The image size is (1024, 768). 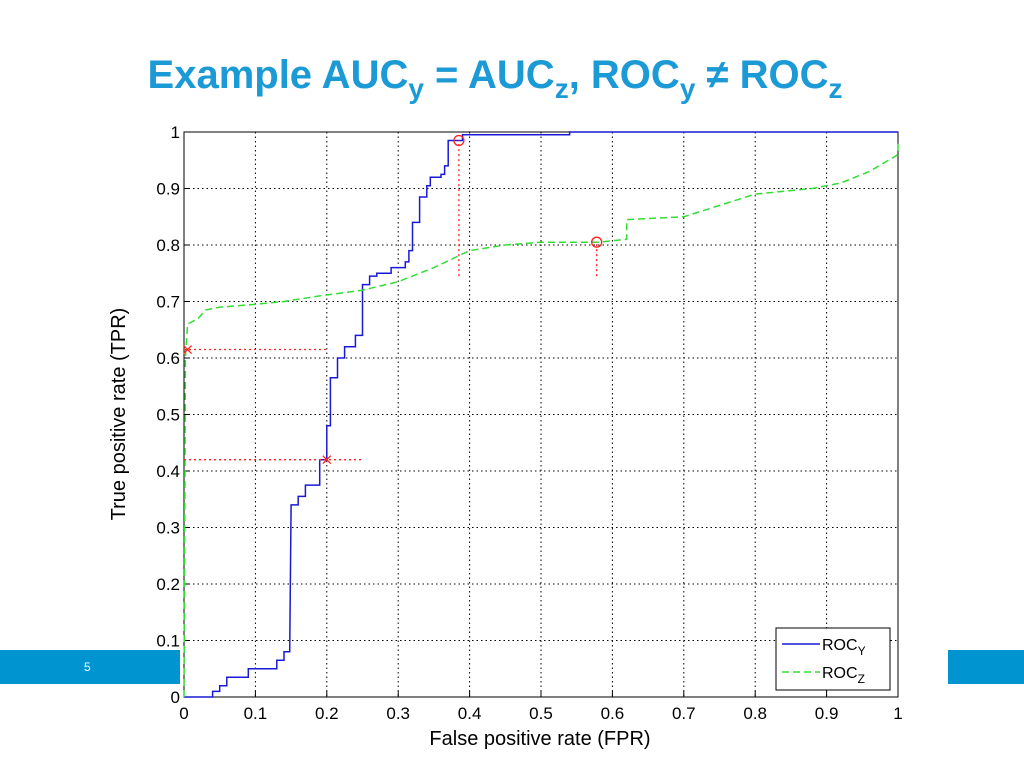 What do you see at coordinates (256, 713) in the screenshot?
I see `x-tick-label: 0.1` at bounding box center [256, 713].